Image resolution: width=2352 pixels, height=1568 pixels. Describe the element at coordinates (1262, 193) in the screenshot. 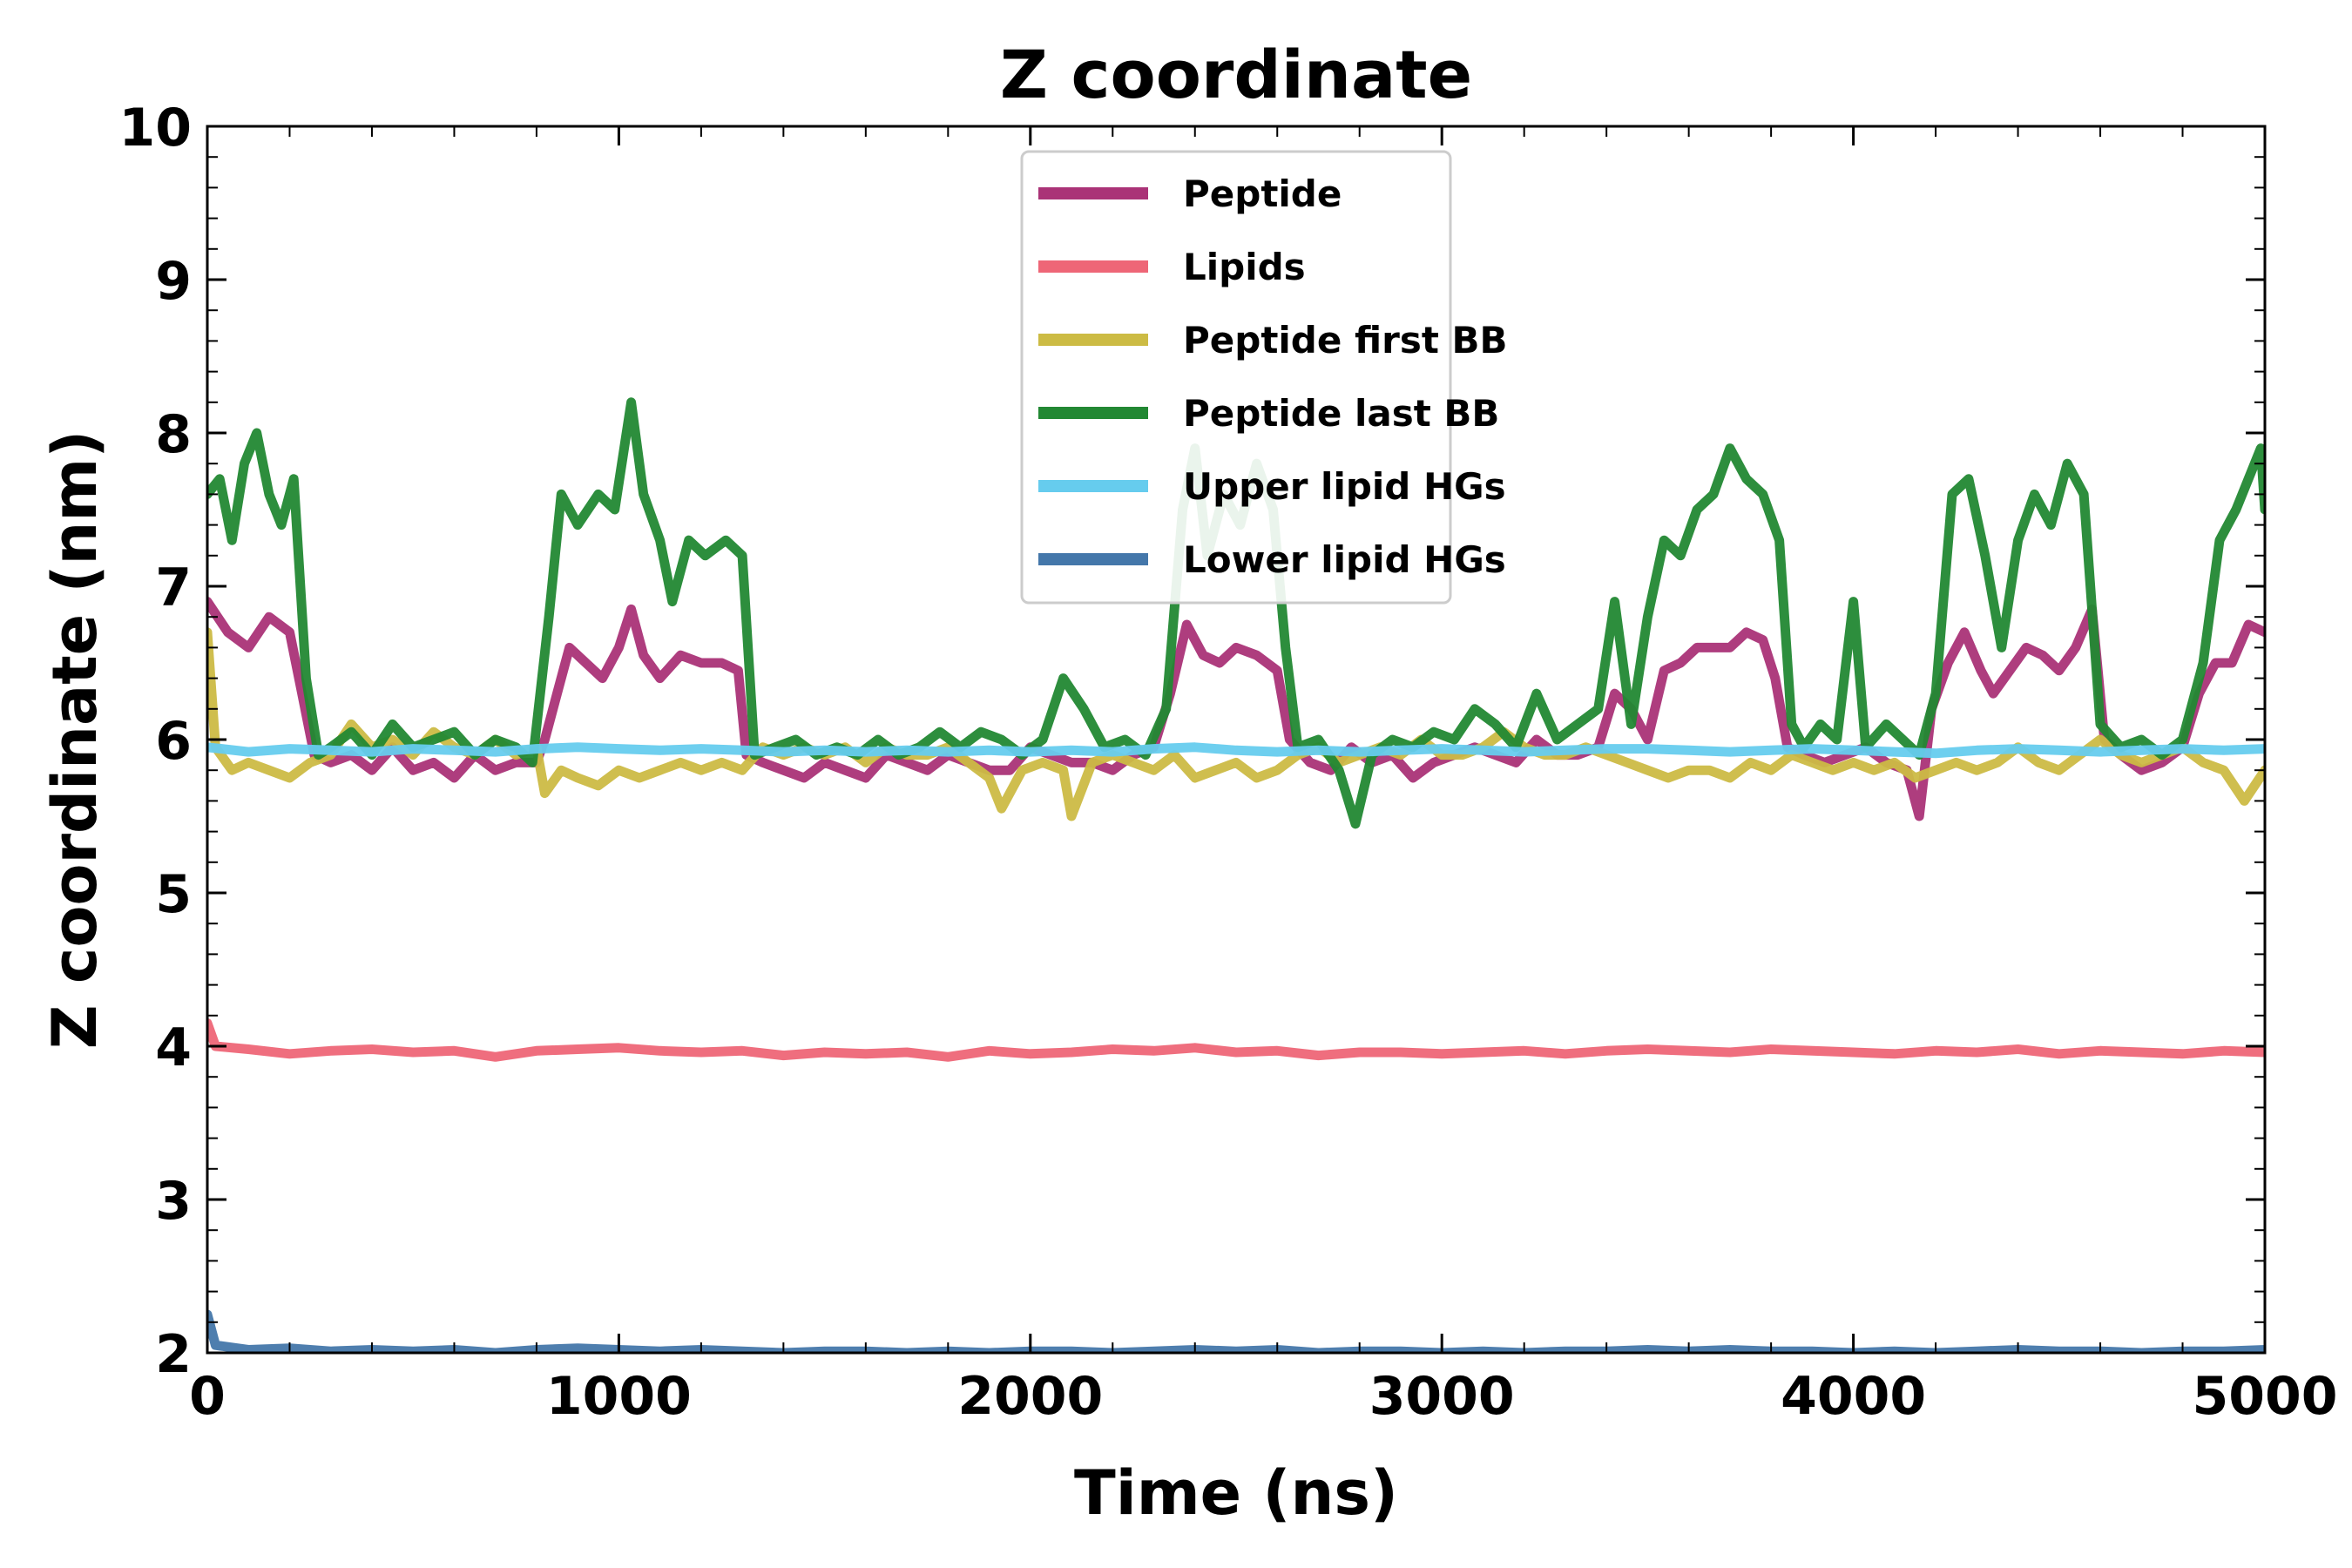

I see `legend-label: Peptide` at that location.